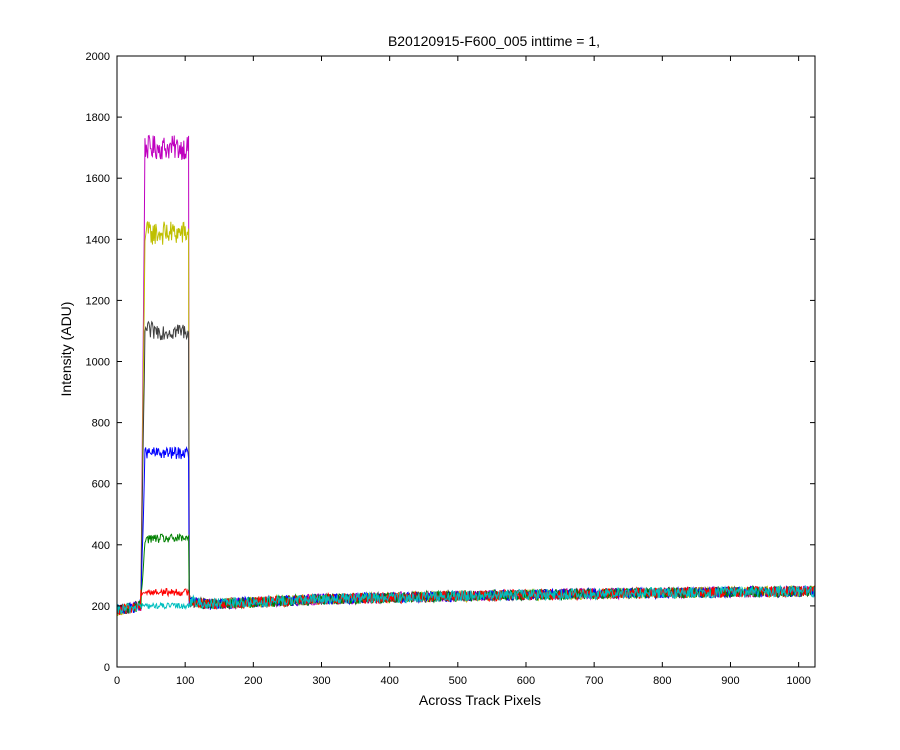  What do you see at coordinates (458, 681) in the screenshot?
I see `x-tick-label: 500` at bounding box center [458, 681].